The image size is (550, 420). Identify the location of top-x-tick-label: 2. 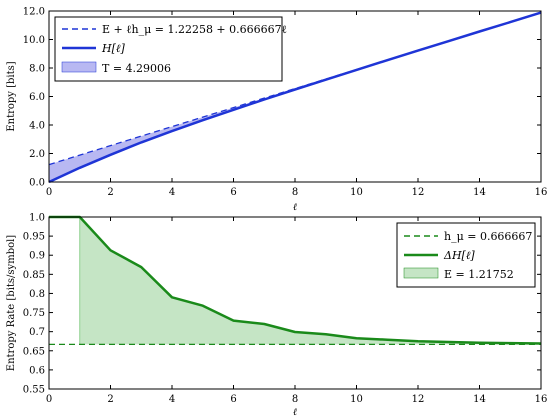
(110, 192).